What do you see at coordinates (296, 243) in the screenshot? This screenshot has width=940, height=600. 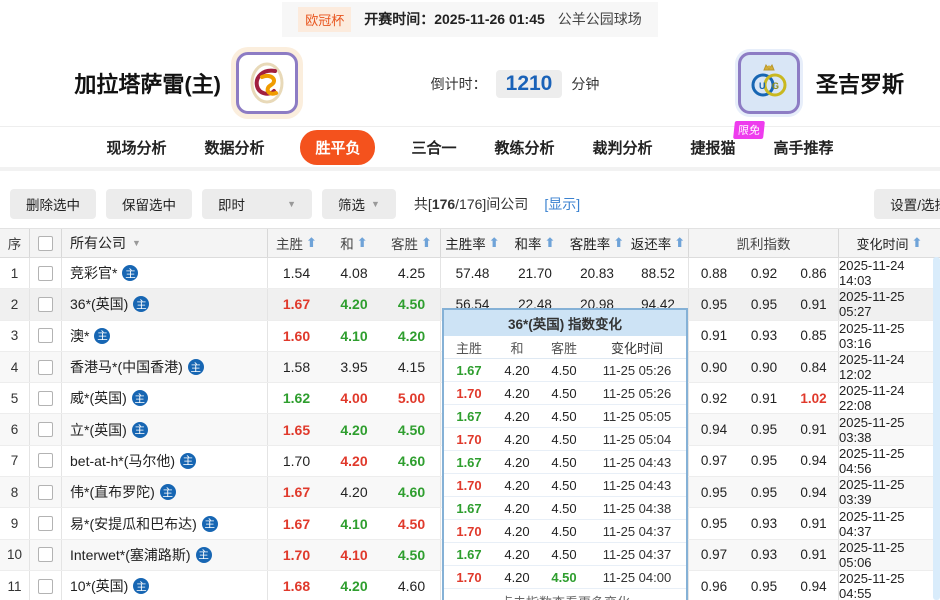 I see `header-home-odds: 主胜 ⬆` at bounding box center [296, 243].